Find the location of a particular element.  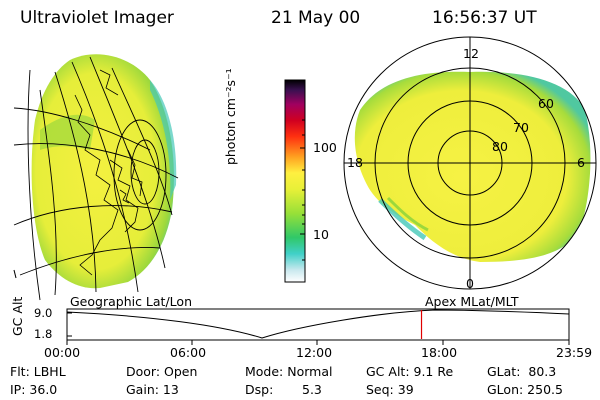

status-glon: GLon: 250.5 is located at coordinates (525, 389).